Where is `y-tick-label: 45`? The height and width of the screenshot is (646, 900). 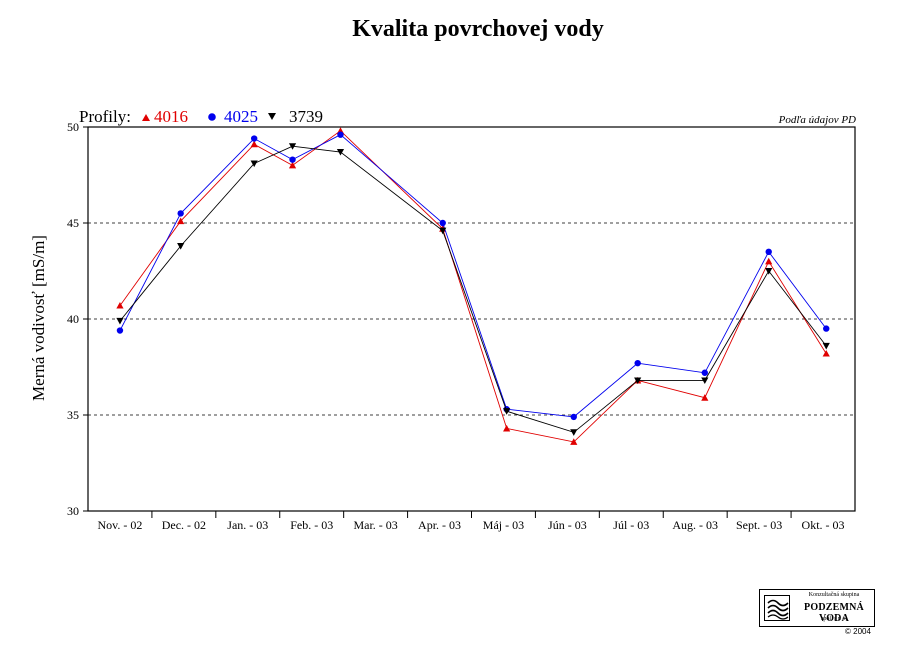
y-tick-label: 45 is located at coordinates (73, 223).